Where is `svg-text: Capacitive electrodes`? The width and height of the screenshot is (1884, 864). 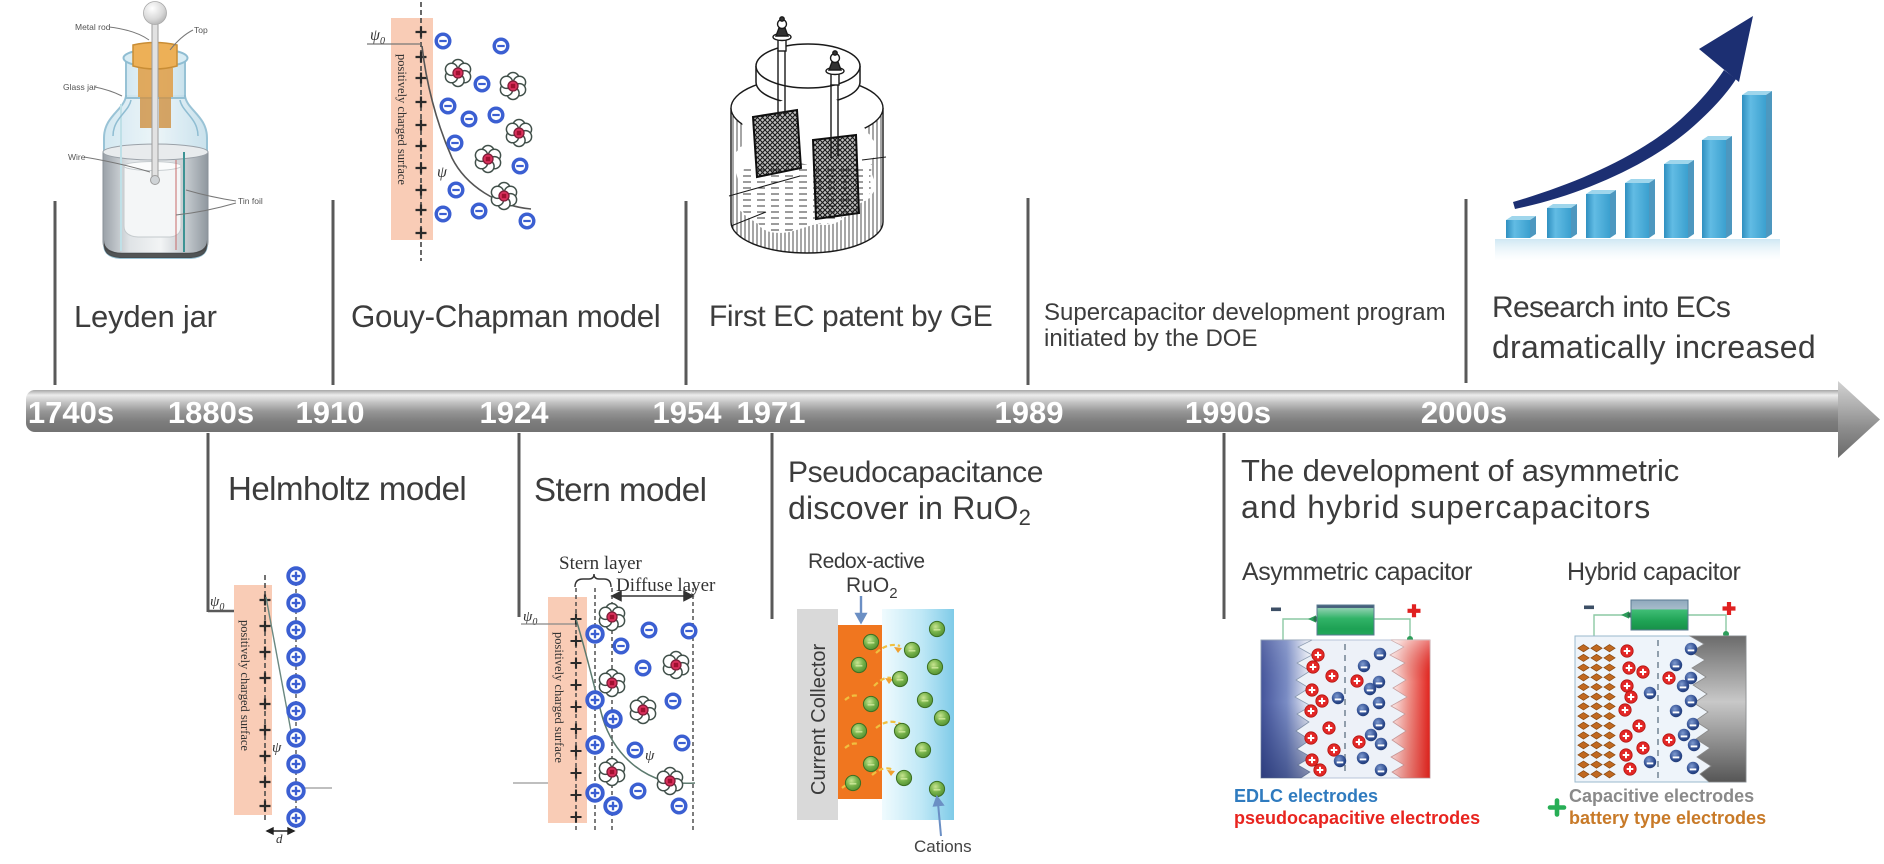
svg-text: Capacitive electrodes is located at coordinates (1661, 796).